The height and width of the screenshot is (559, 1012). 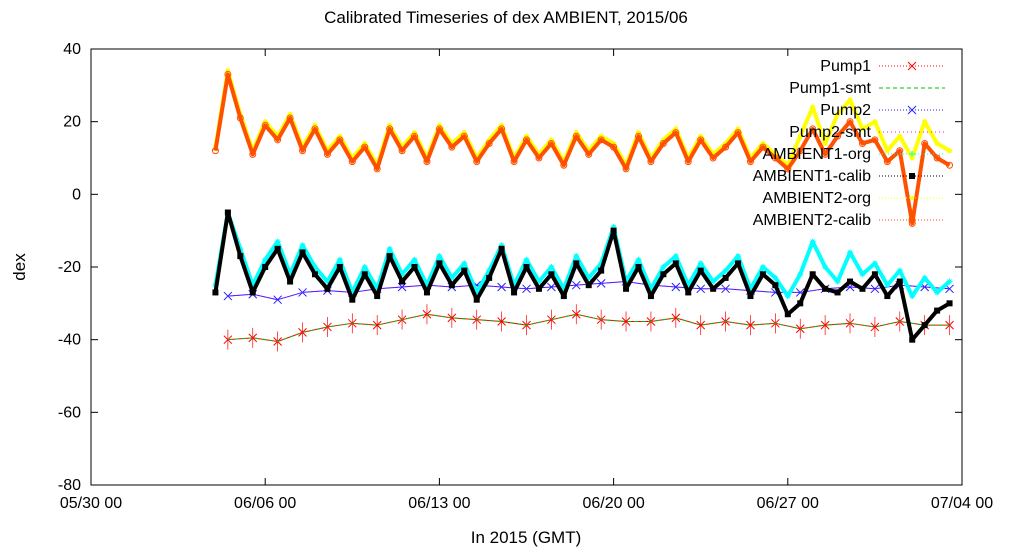 What do you see at coordinates (845, 66) in the screenshot?
I see `legend-label: Pump1` at bounding box center [845, 66].